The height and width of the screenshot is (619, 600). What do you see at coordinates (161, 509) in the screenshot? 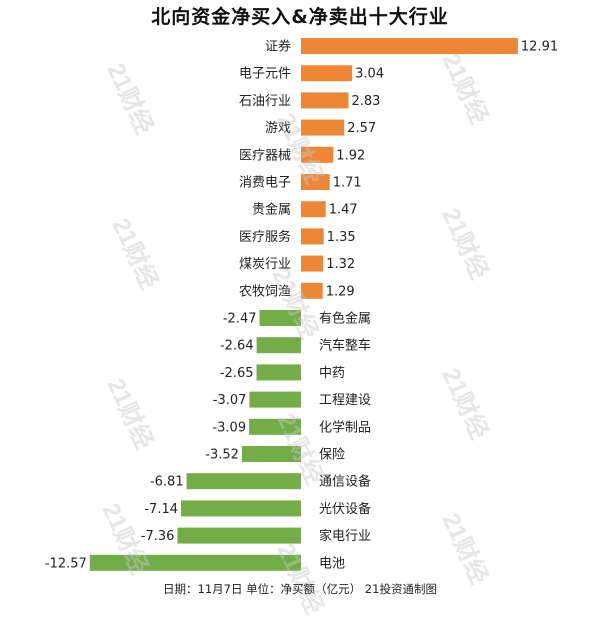
I see `value-label: -7.14` at bounding box center [161, 509].